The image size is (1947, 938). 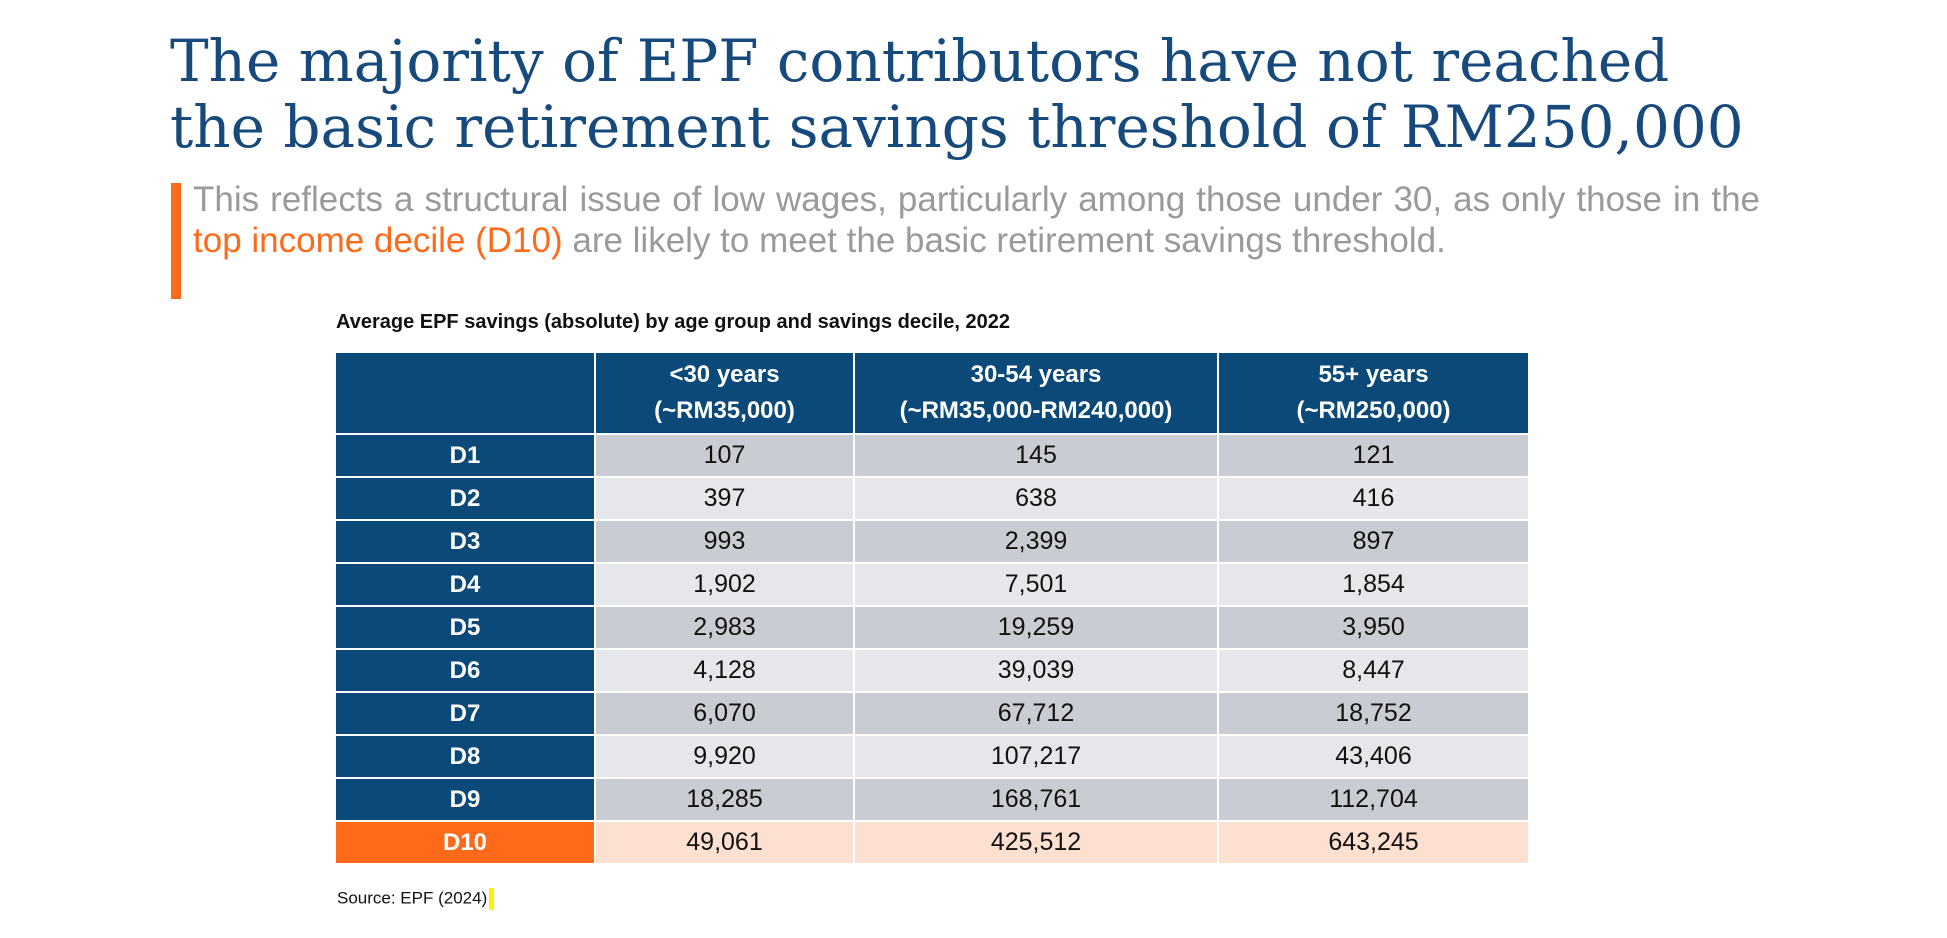 I want to click on table-row-highlight: D10 49,061 425,512 643,245, so click(x=932, y=842).